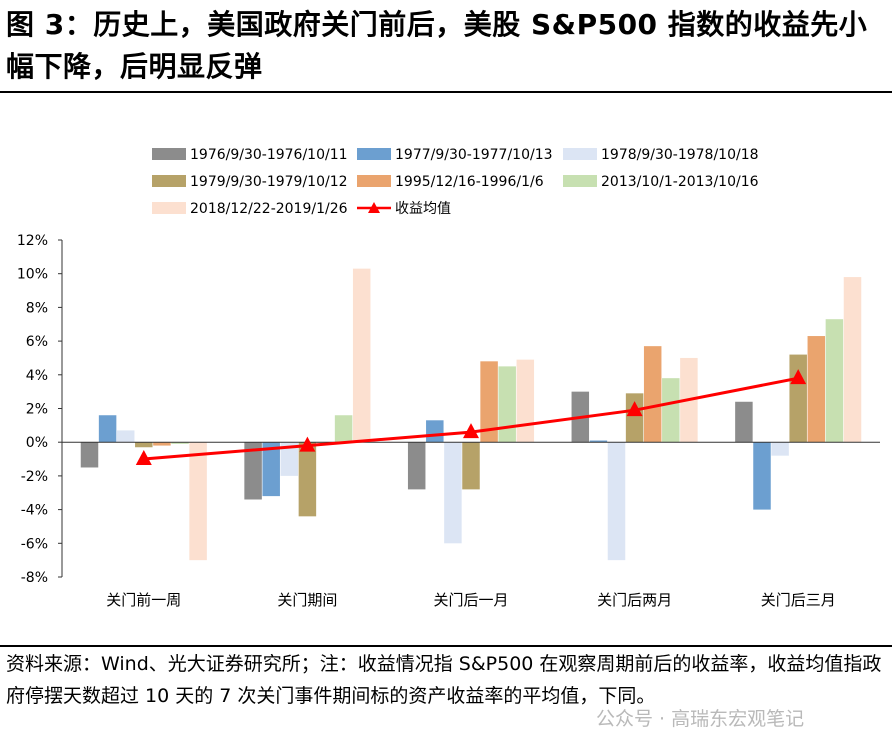 Image resolution: width=892 pixels, height=747 pixels. Describe the element at coordinates (374, 207) in the screenshot. I see `legend-avg-marker` at that location.